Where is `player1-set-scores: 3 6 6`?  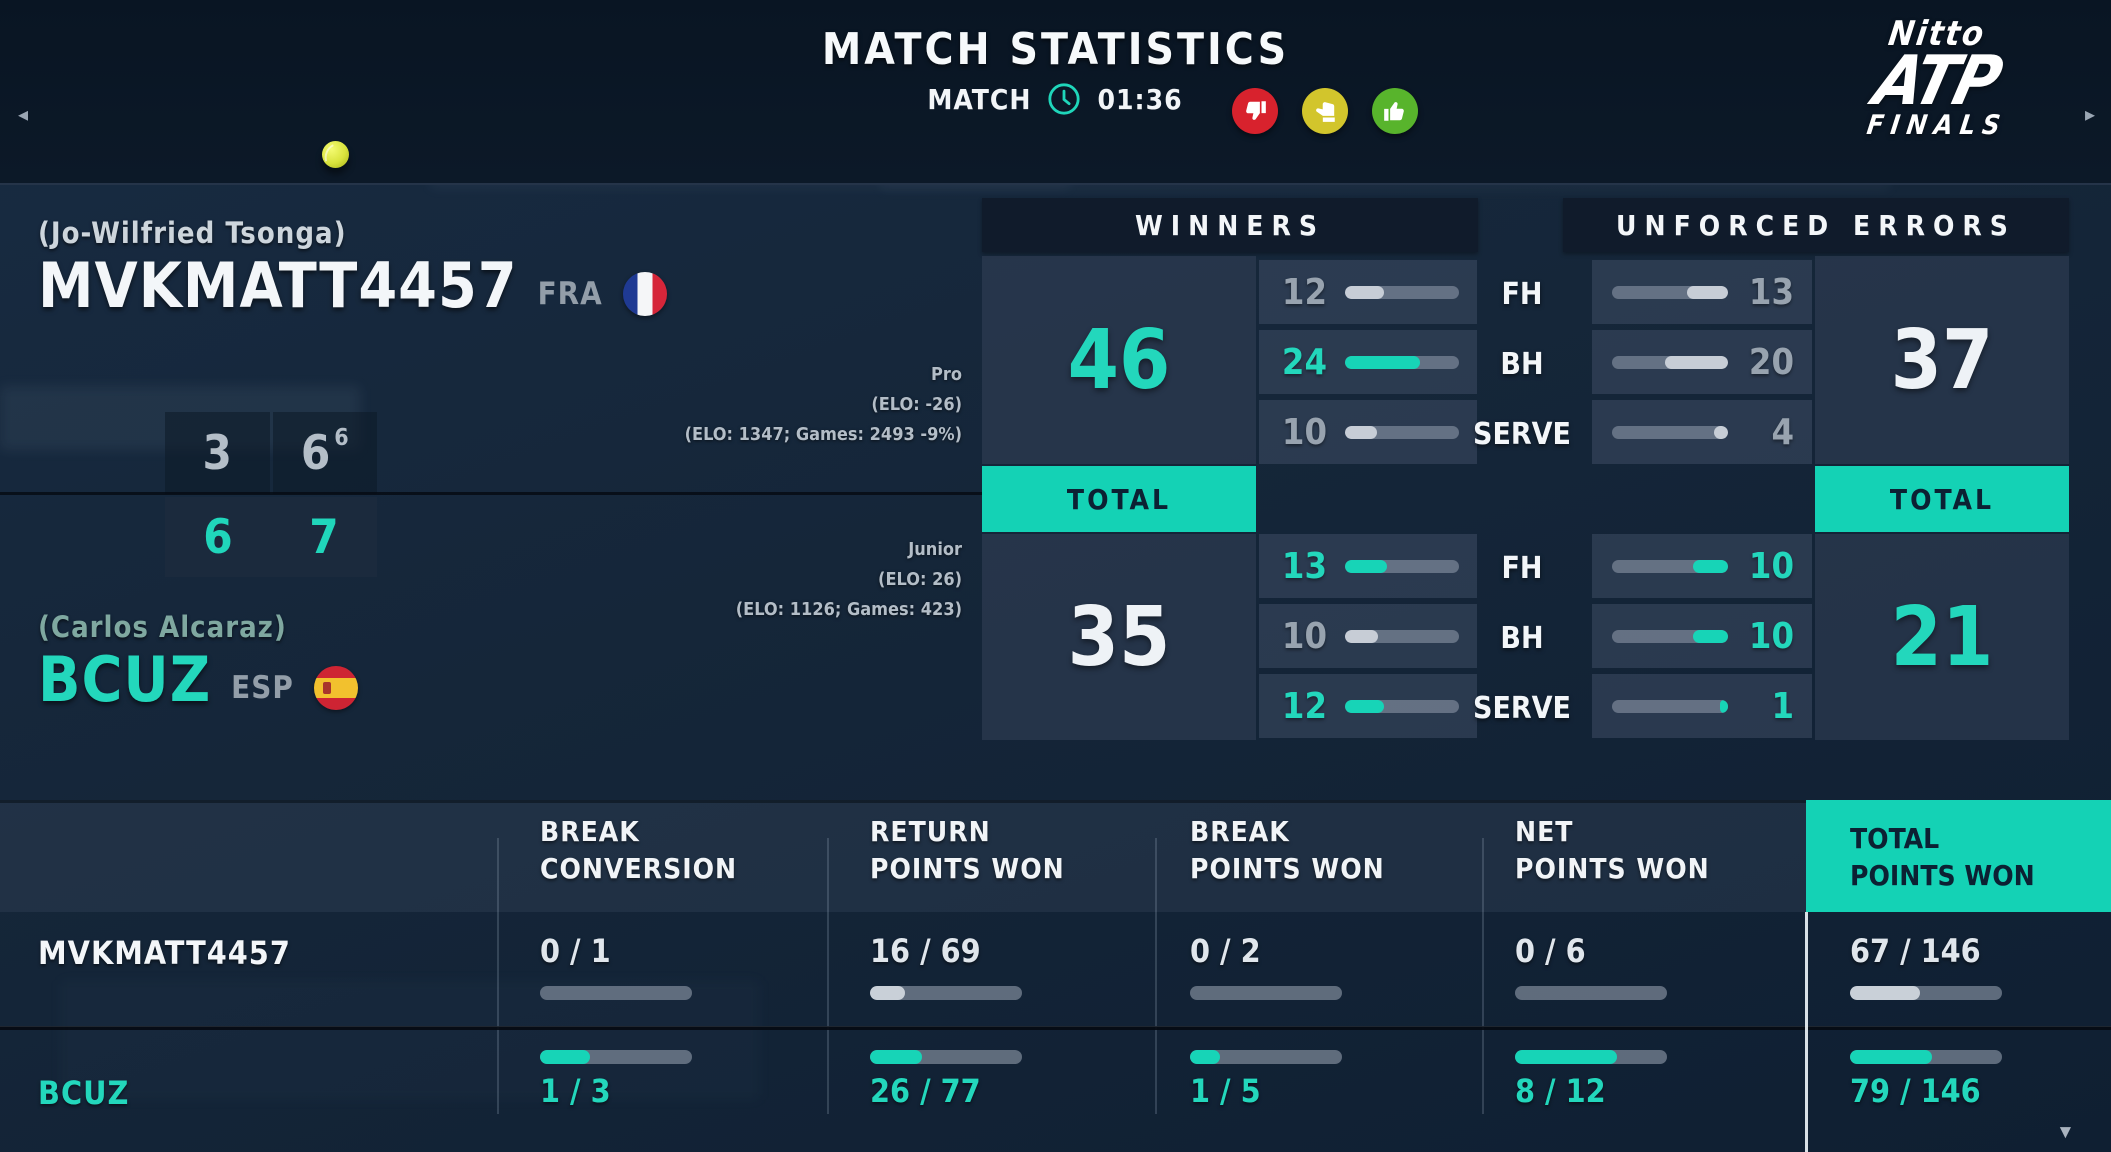
player1-set-scores: 3 6 6 is located at coordinates (271, 453).